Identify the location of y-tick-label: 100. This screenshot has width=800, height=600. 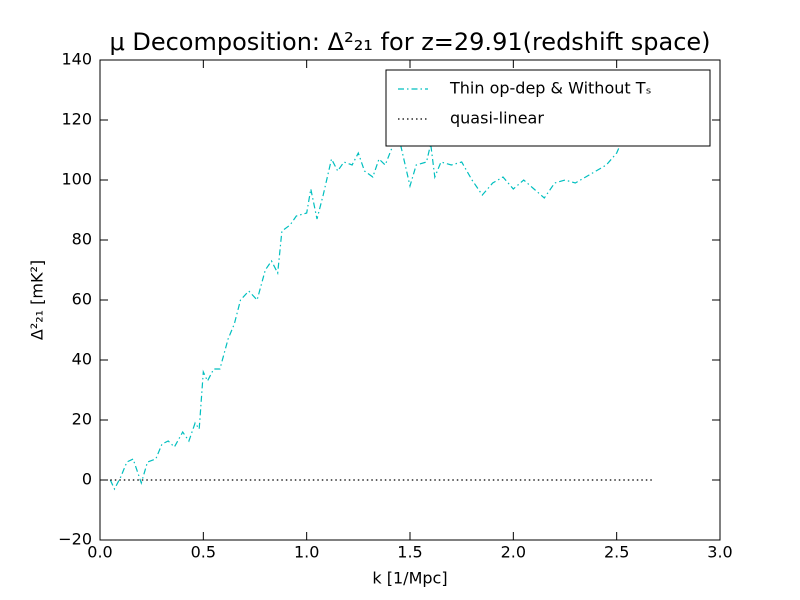
(76, 179).